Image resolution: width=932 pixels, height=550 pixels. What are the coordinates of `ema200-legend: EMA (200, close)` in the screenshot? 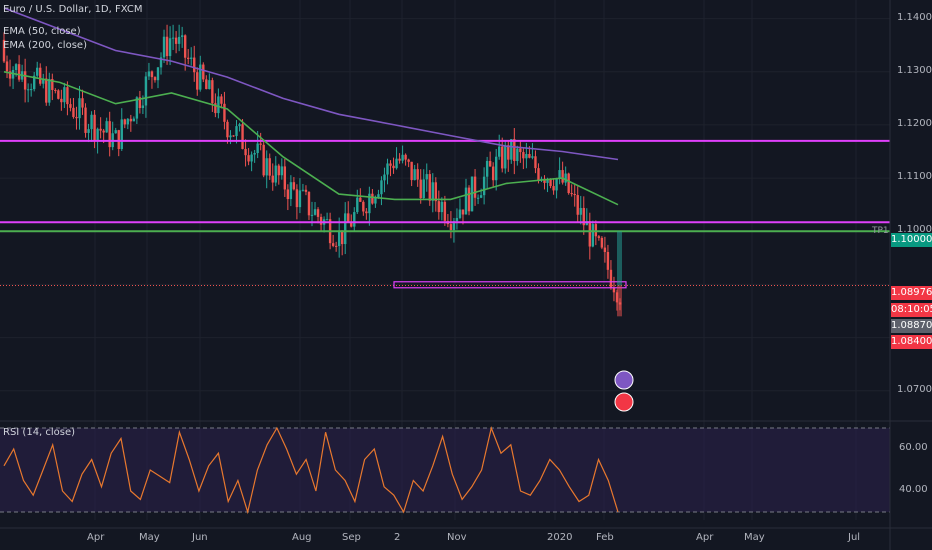 It's located at (45, 45).